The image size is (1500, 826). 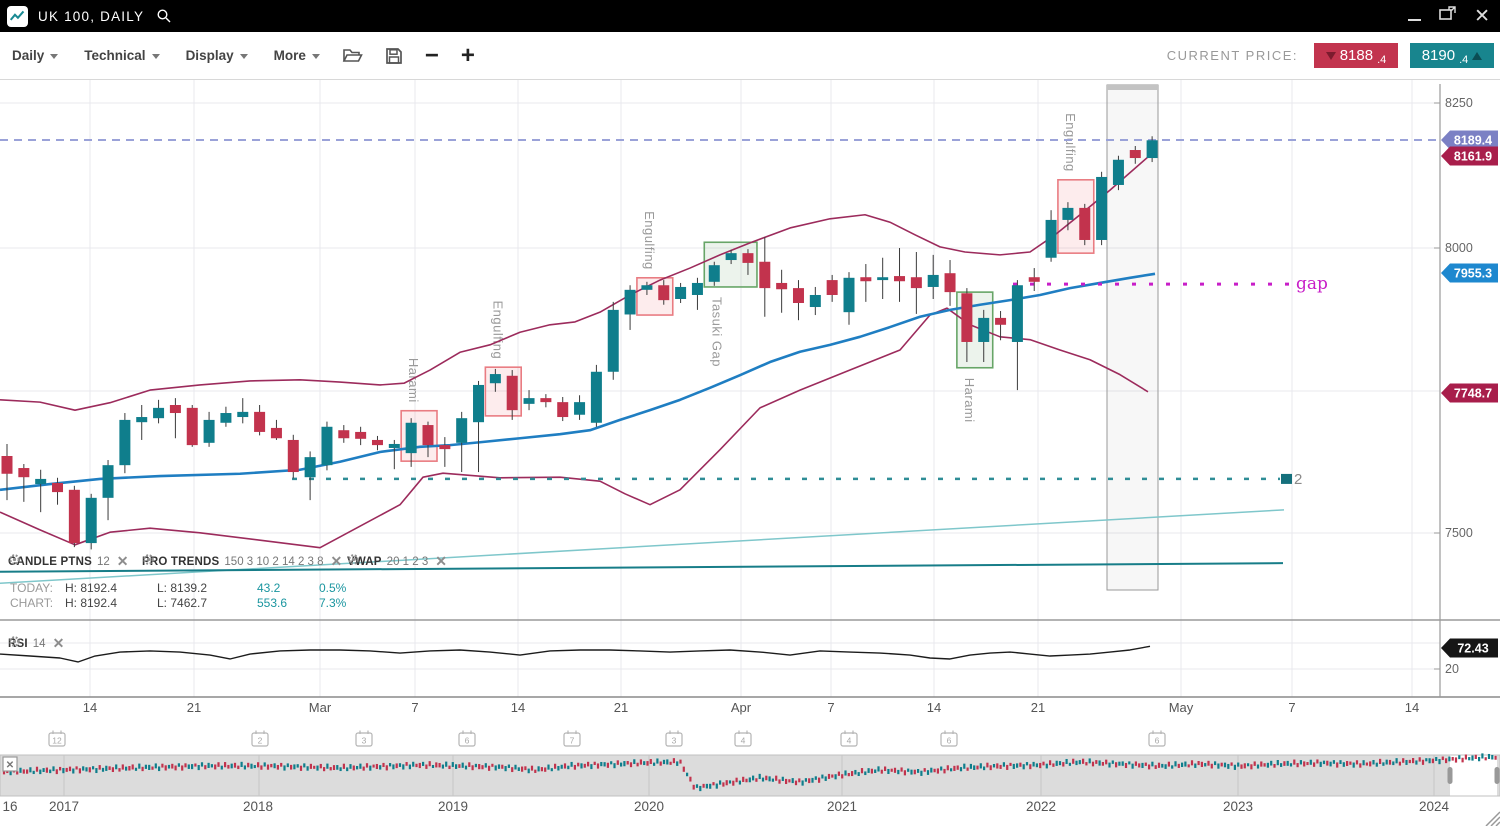 I want to click on calendar-count: 2, so click(x=260, y=741).